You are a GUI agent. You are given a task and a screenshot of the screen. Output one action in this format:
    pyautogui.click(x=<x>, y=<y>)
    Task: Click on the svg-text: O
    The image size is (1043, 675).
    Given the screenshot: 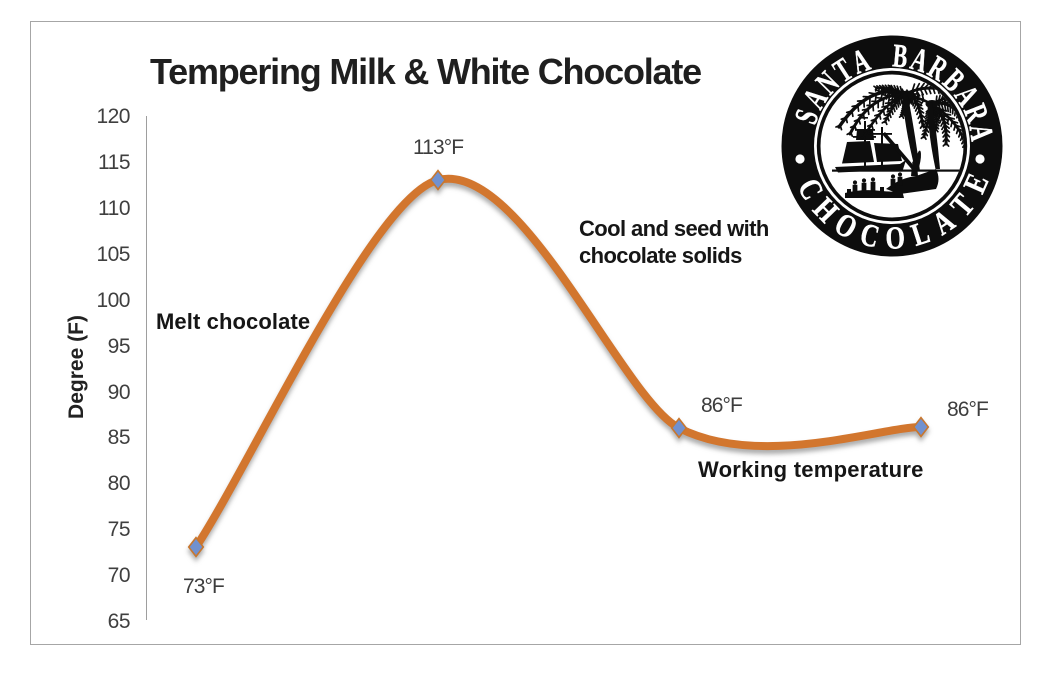 What is the action you would take?
    pyautogui.click(x=895, y=238)
    